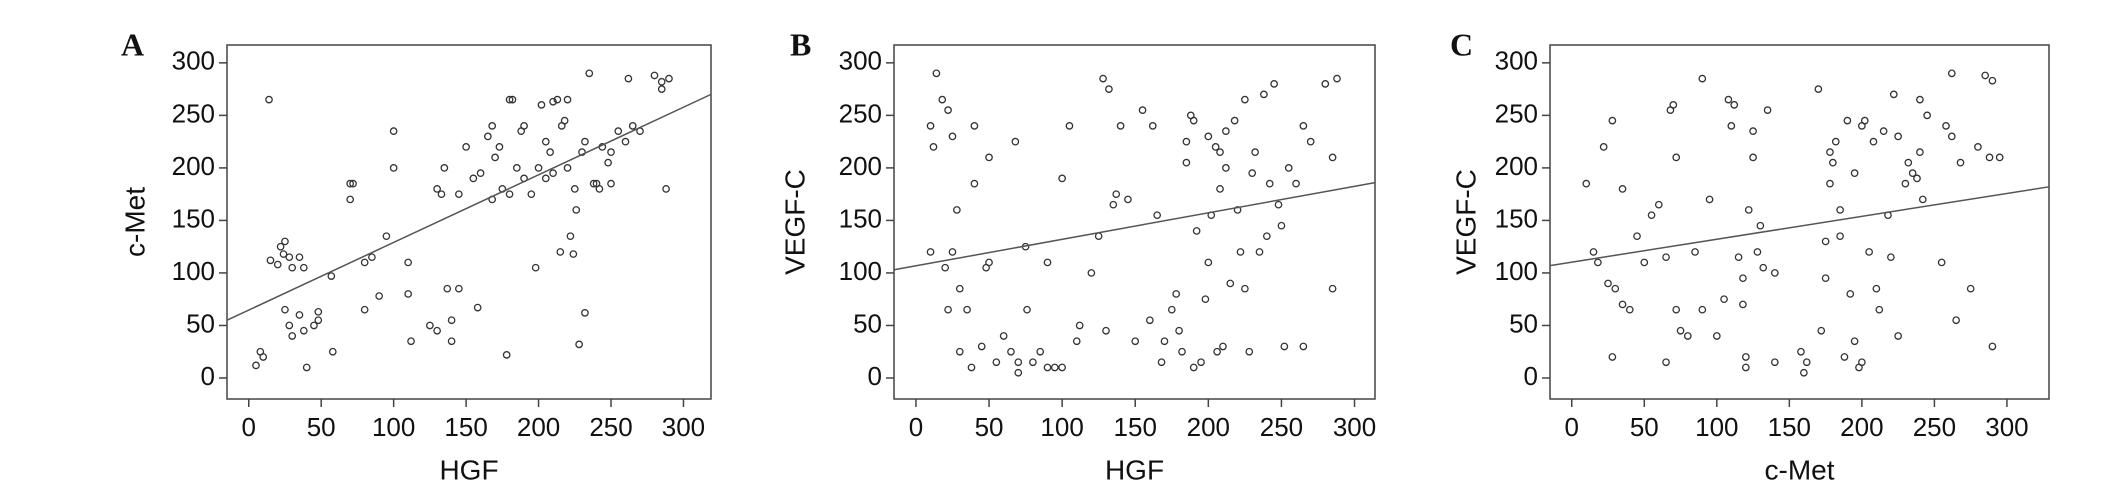 The image size is (2126, 490). I want to click on y-tick-label: 200, so click(193, 166).